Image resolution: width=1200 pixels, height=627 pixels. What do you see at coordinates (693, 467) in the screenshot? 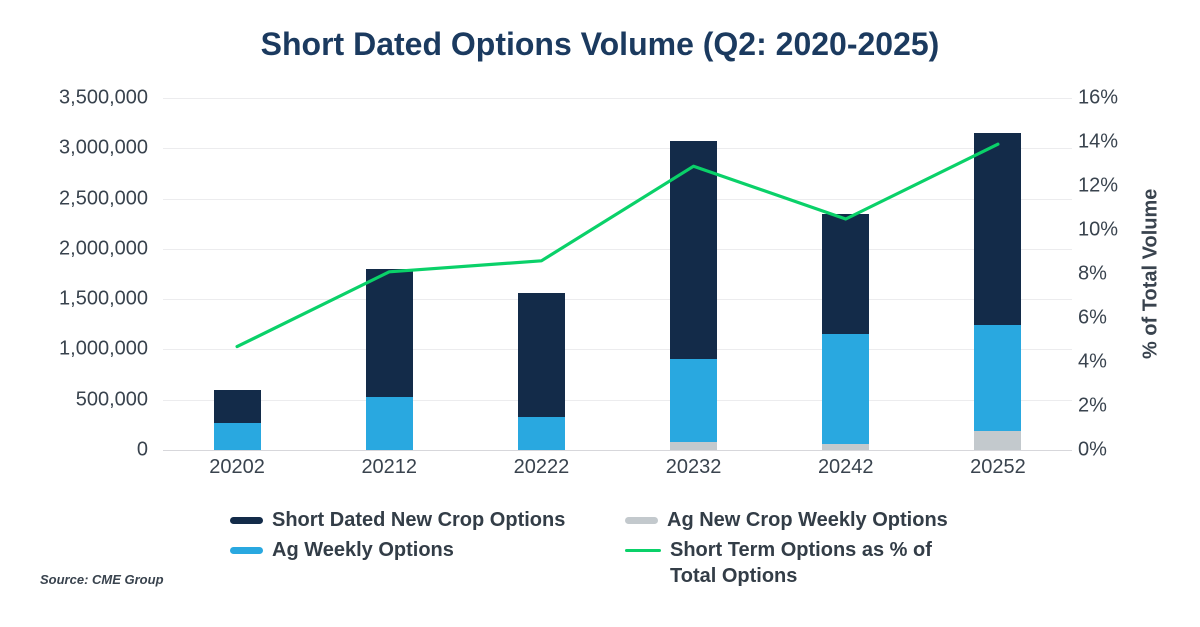
I see `x-axis-label: 20232` at bounding box center [693, 467].